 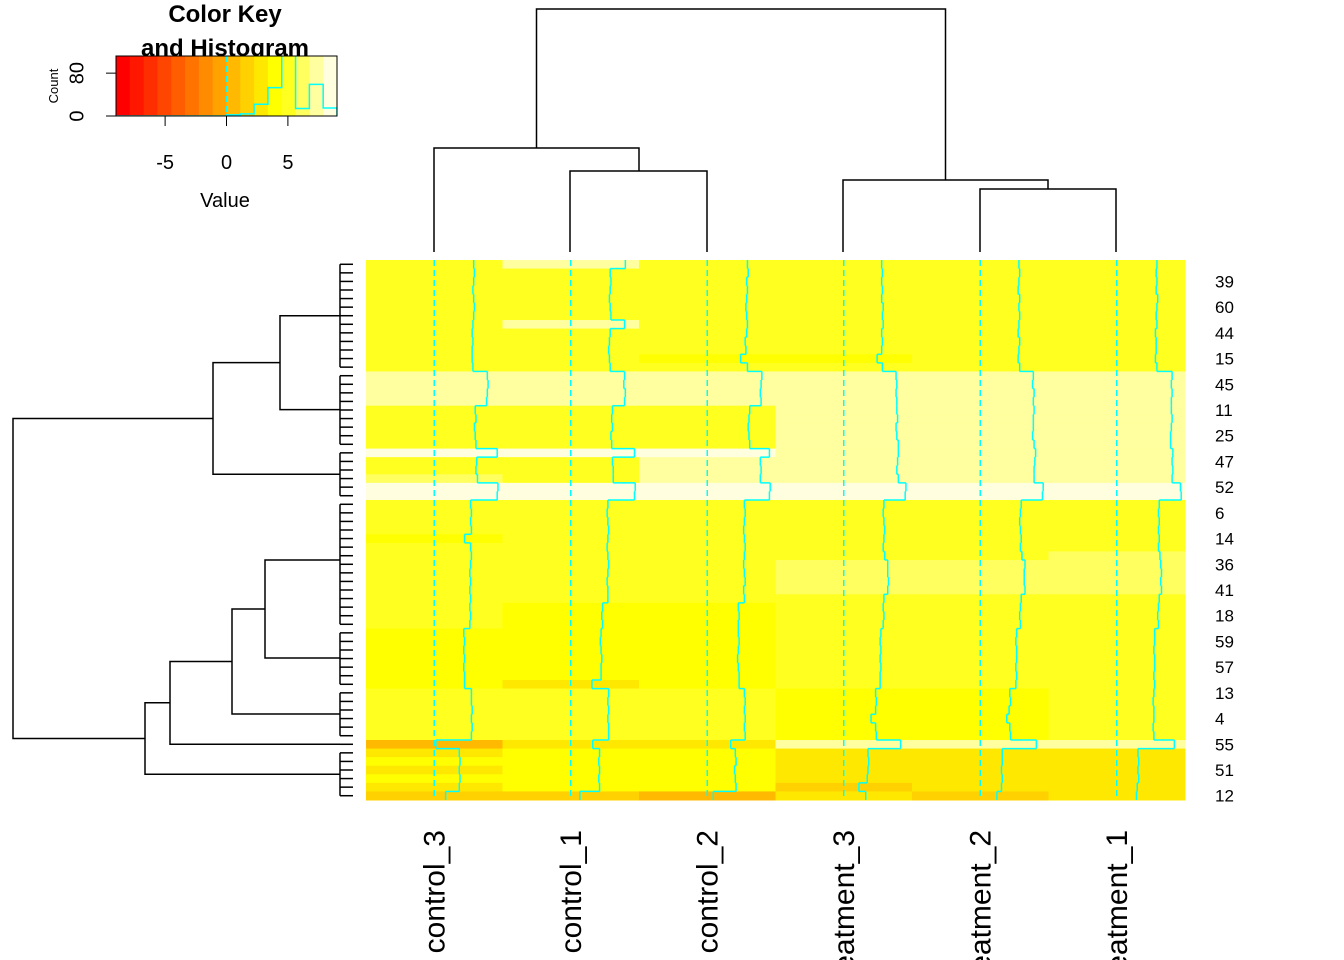 What do you see at coordinates (1219, 513) in the screenshot?
I see `row-label: 6` at bounding box center [1219, 513].